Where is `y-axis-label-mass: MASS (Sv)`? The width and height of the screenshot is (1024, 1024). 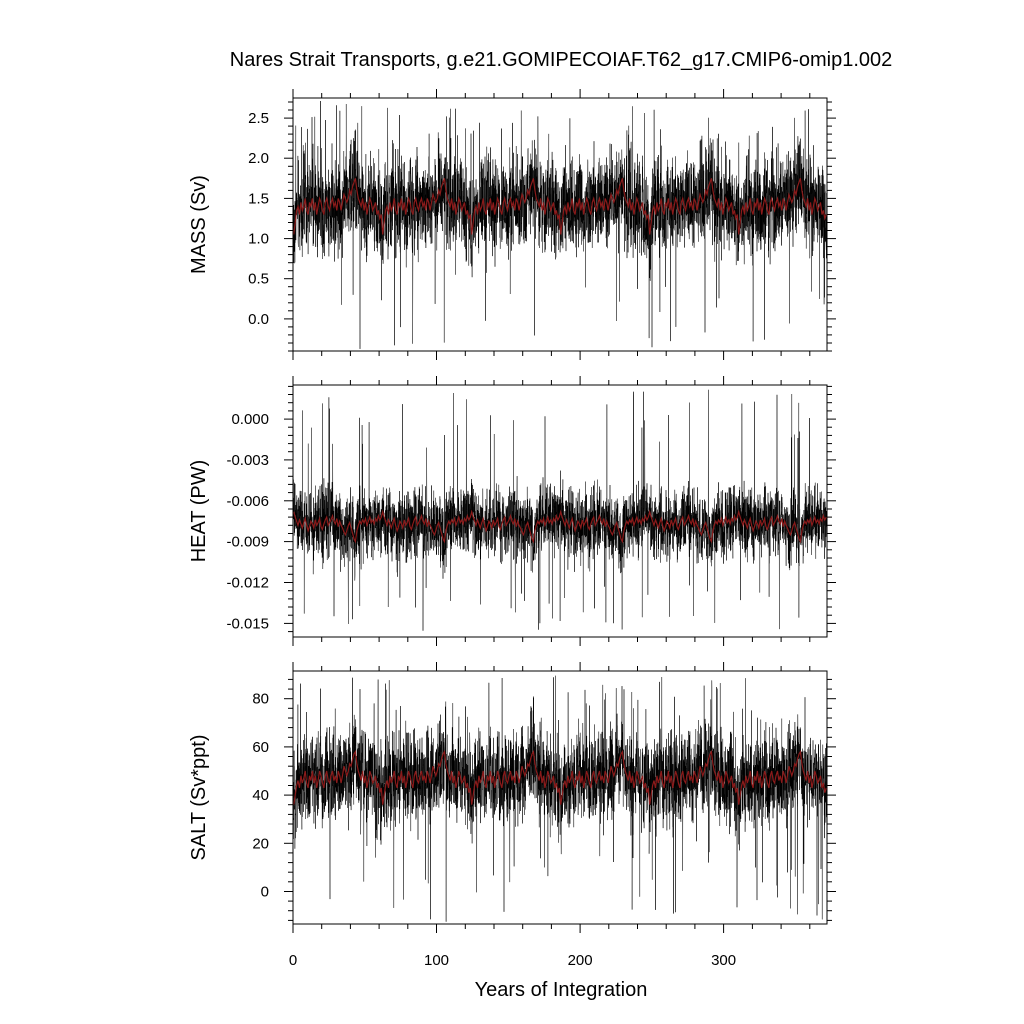
y-axis-label-mass: MASS (Sv) is located at coordinates (199, 224).